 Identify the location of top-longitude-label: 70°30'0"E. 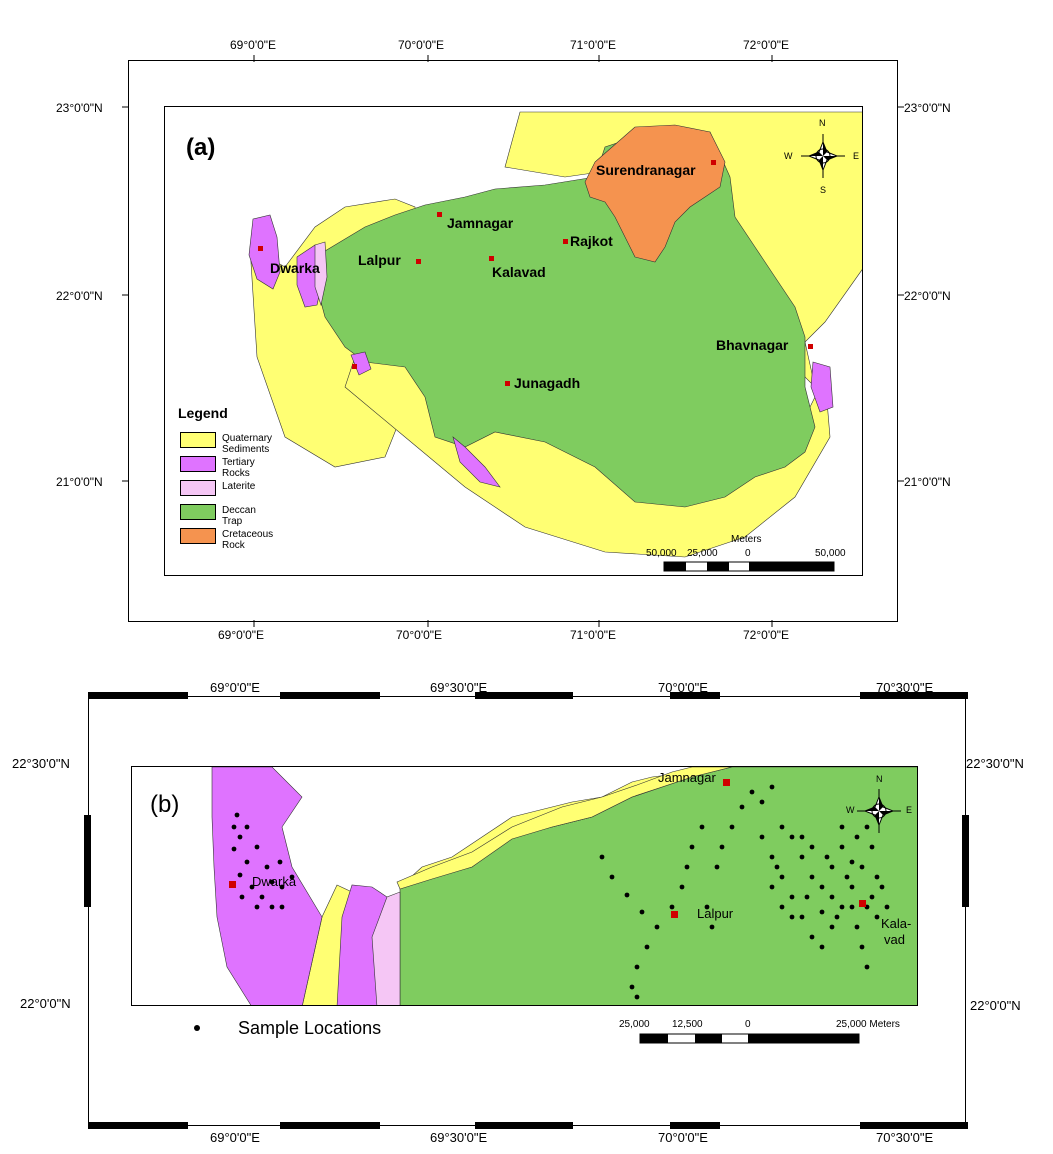
(905, 687).